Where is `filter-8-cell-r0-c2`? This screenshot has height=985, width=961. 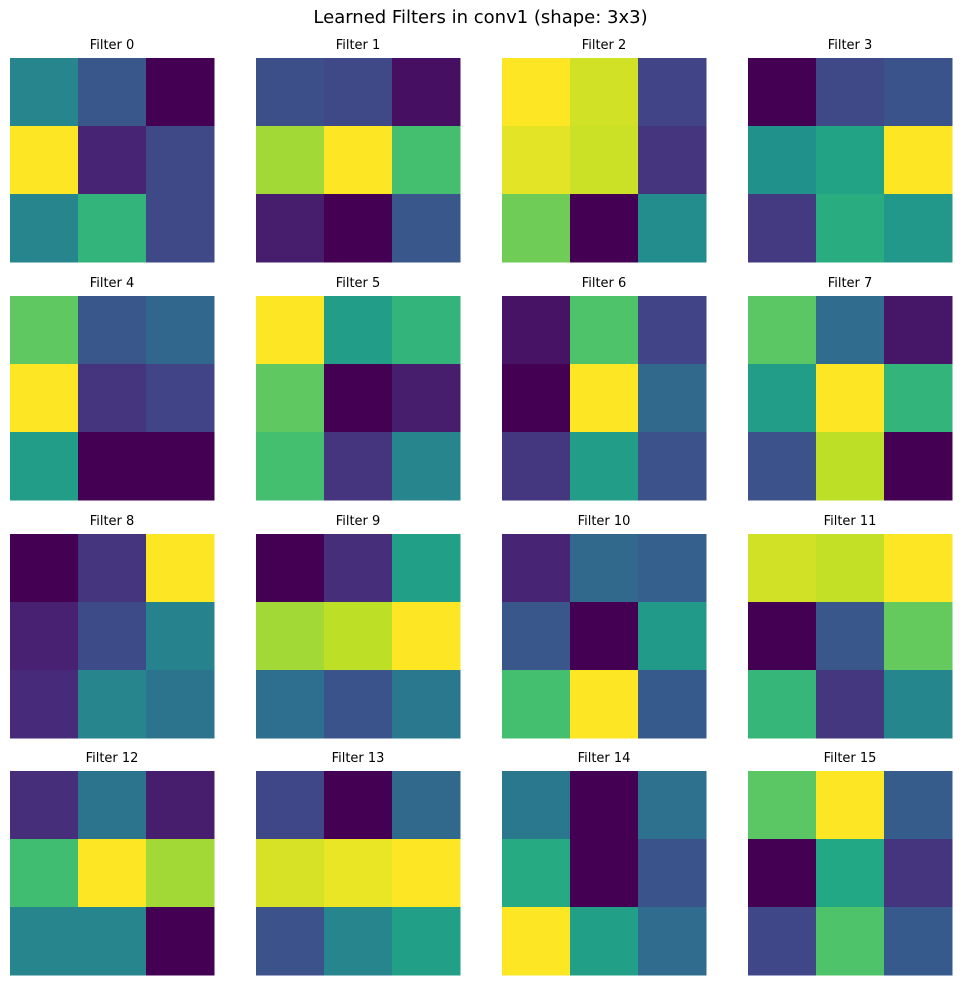 filter-8-cell-r0-c2 is located at coordinates (180, 568).